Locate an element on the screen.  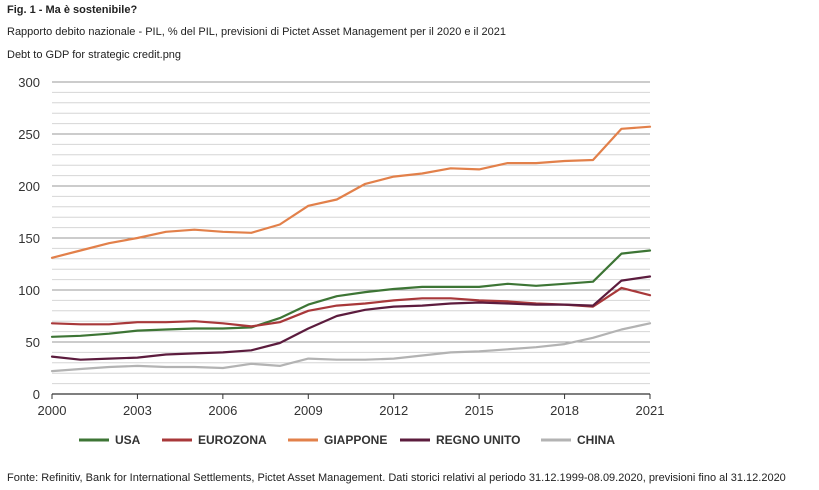
x-tick-label: 2021 is located at coordinates (650, 410).